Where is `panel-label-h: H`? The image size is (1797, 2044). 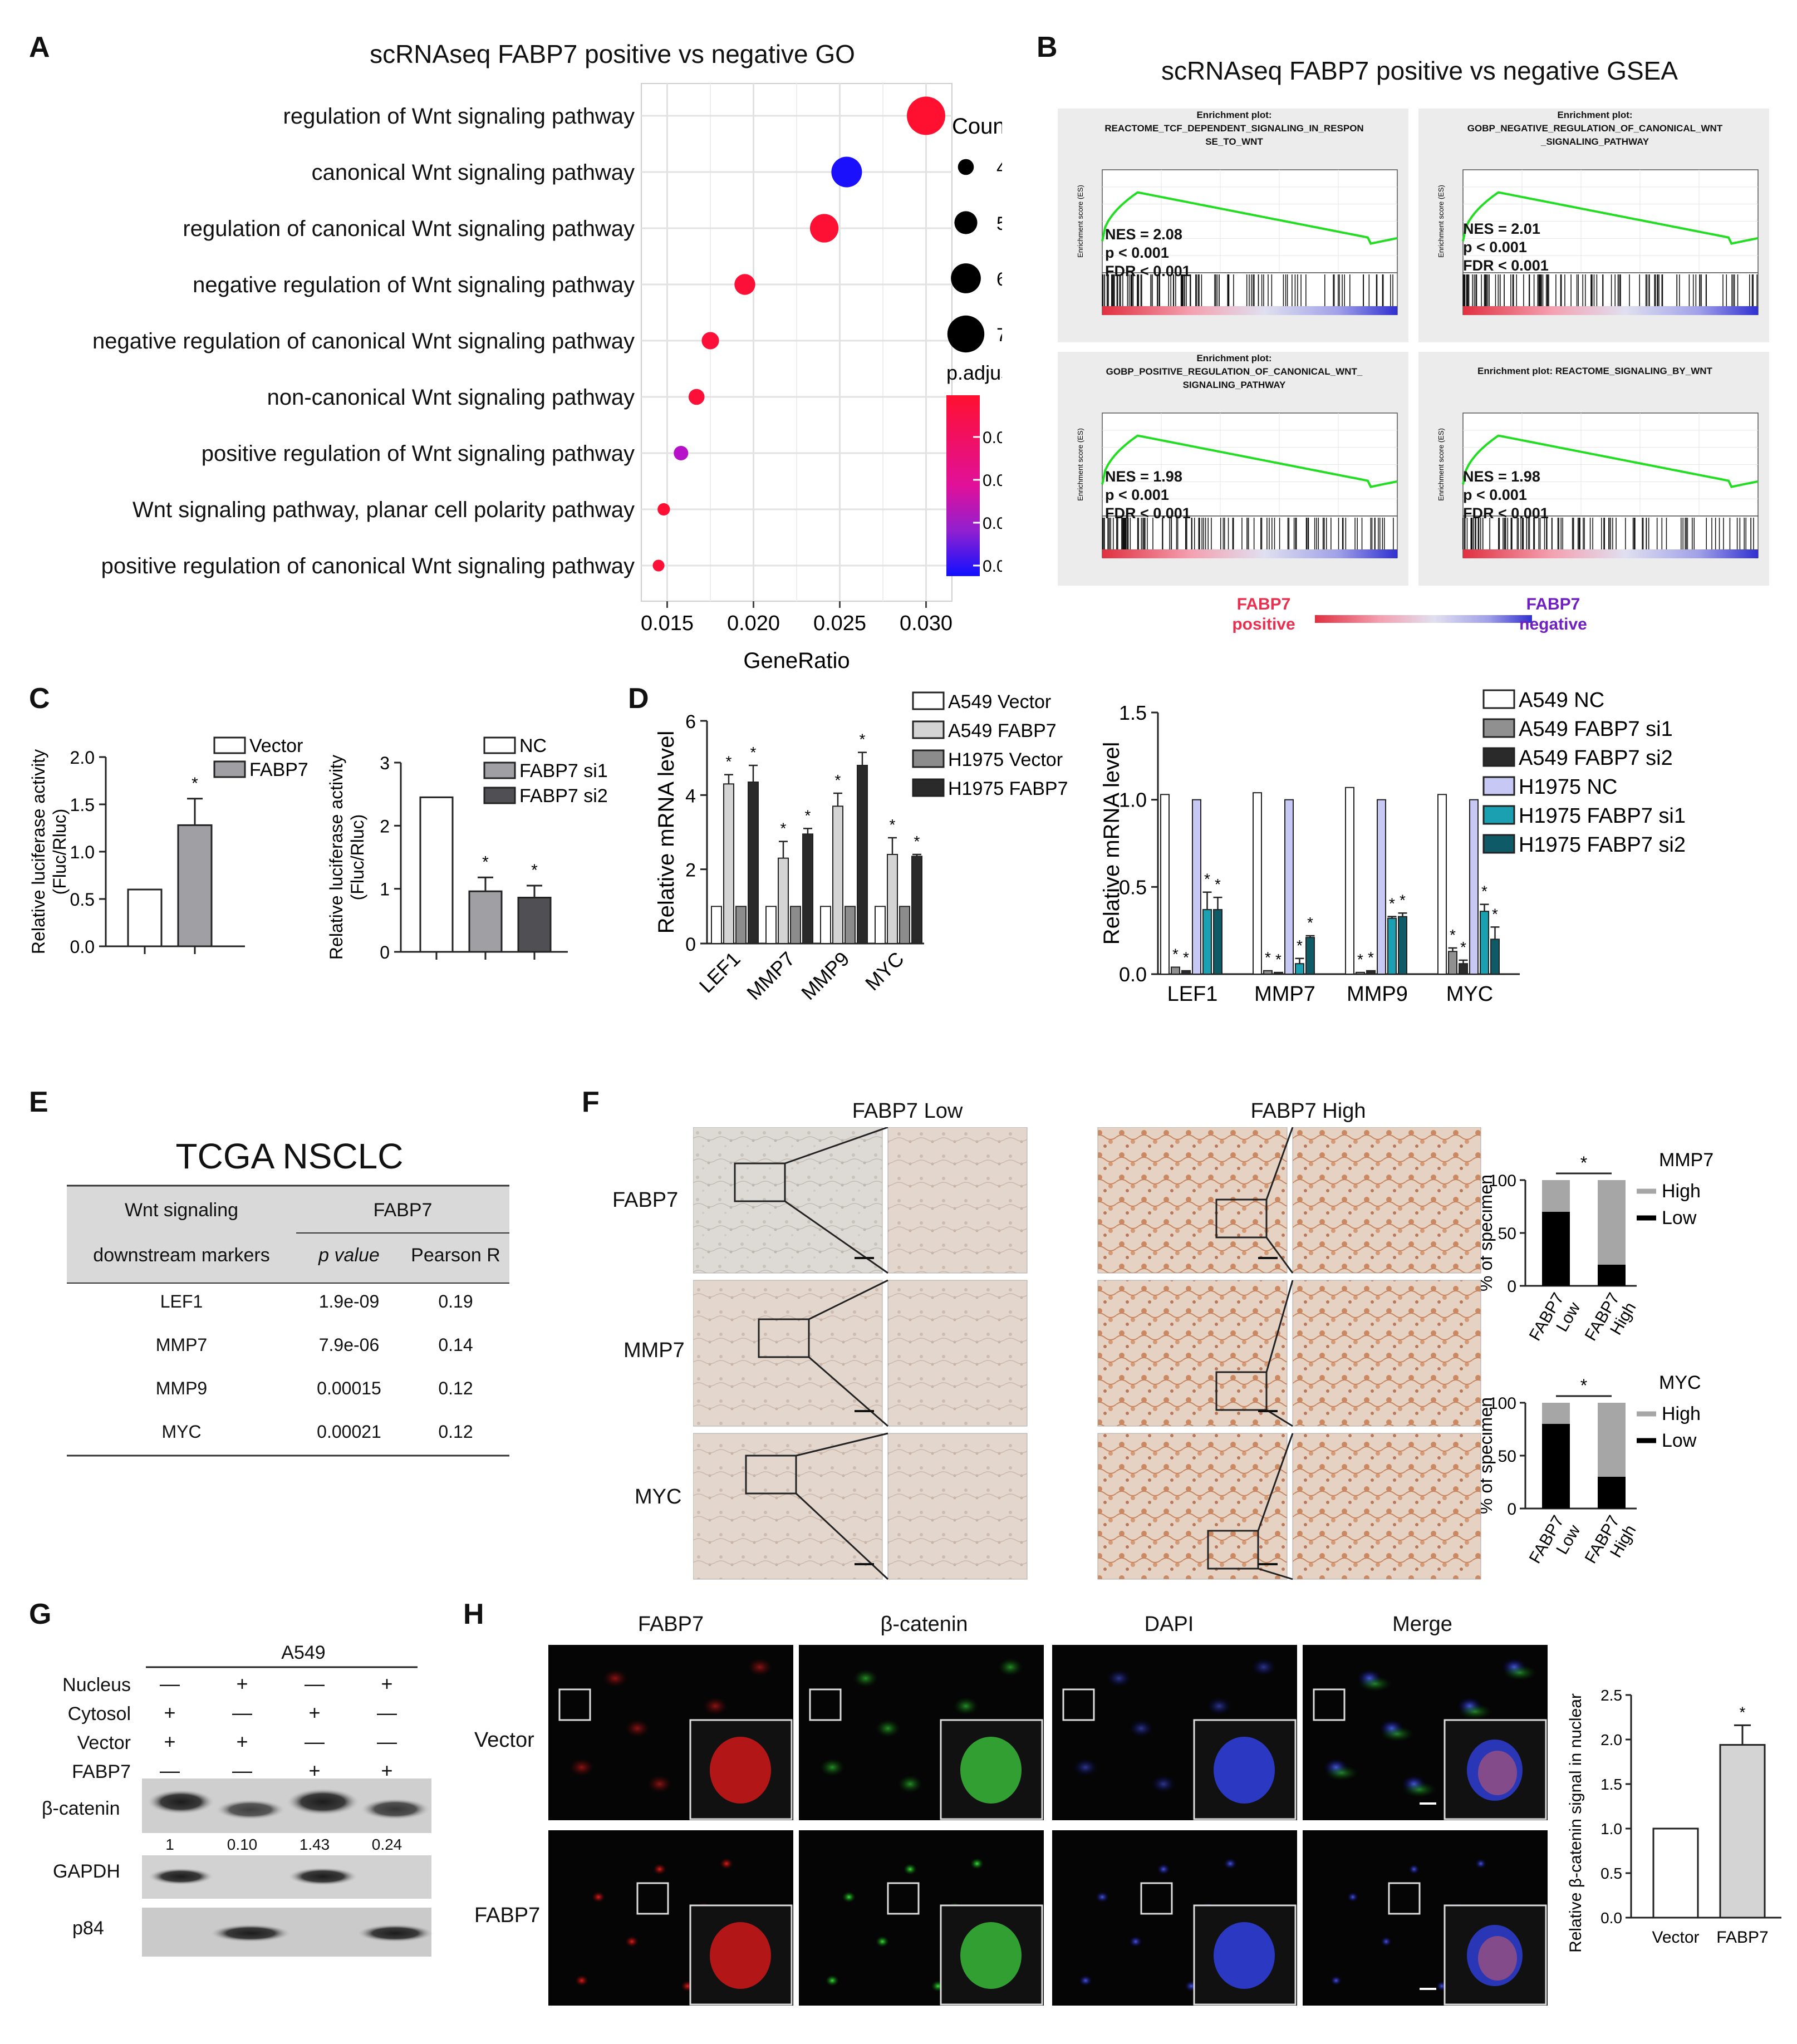
panel-label-h: H is located at coordinates (473, 1614).